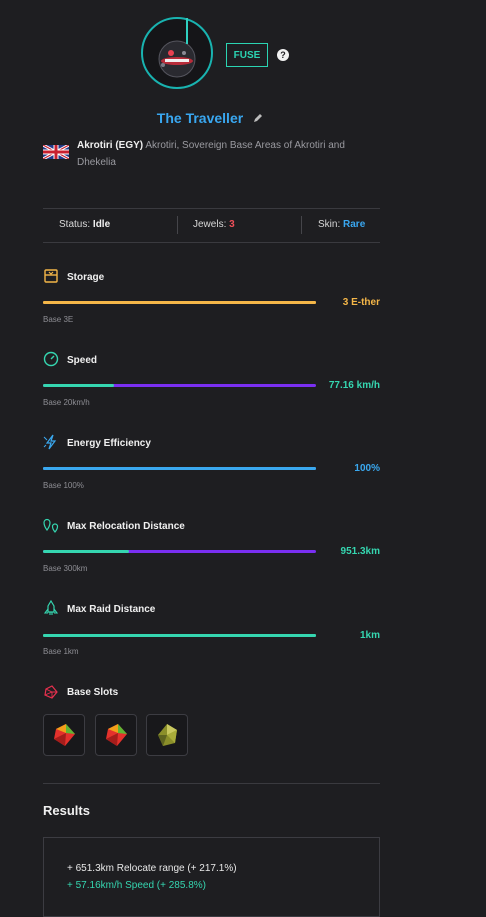  Describe the element at coordinates (177, 59) in the screenshot. I see `robot-sphere-icon` at that location.